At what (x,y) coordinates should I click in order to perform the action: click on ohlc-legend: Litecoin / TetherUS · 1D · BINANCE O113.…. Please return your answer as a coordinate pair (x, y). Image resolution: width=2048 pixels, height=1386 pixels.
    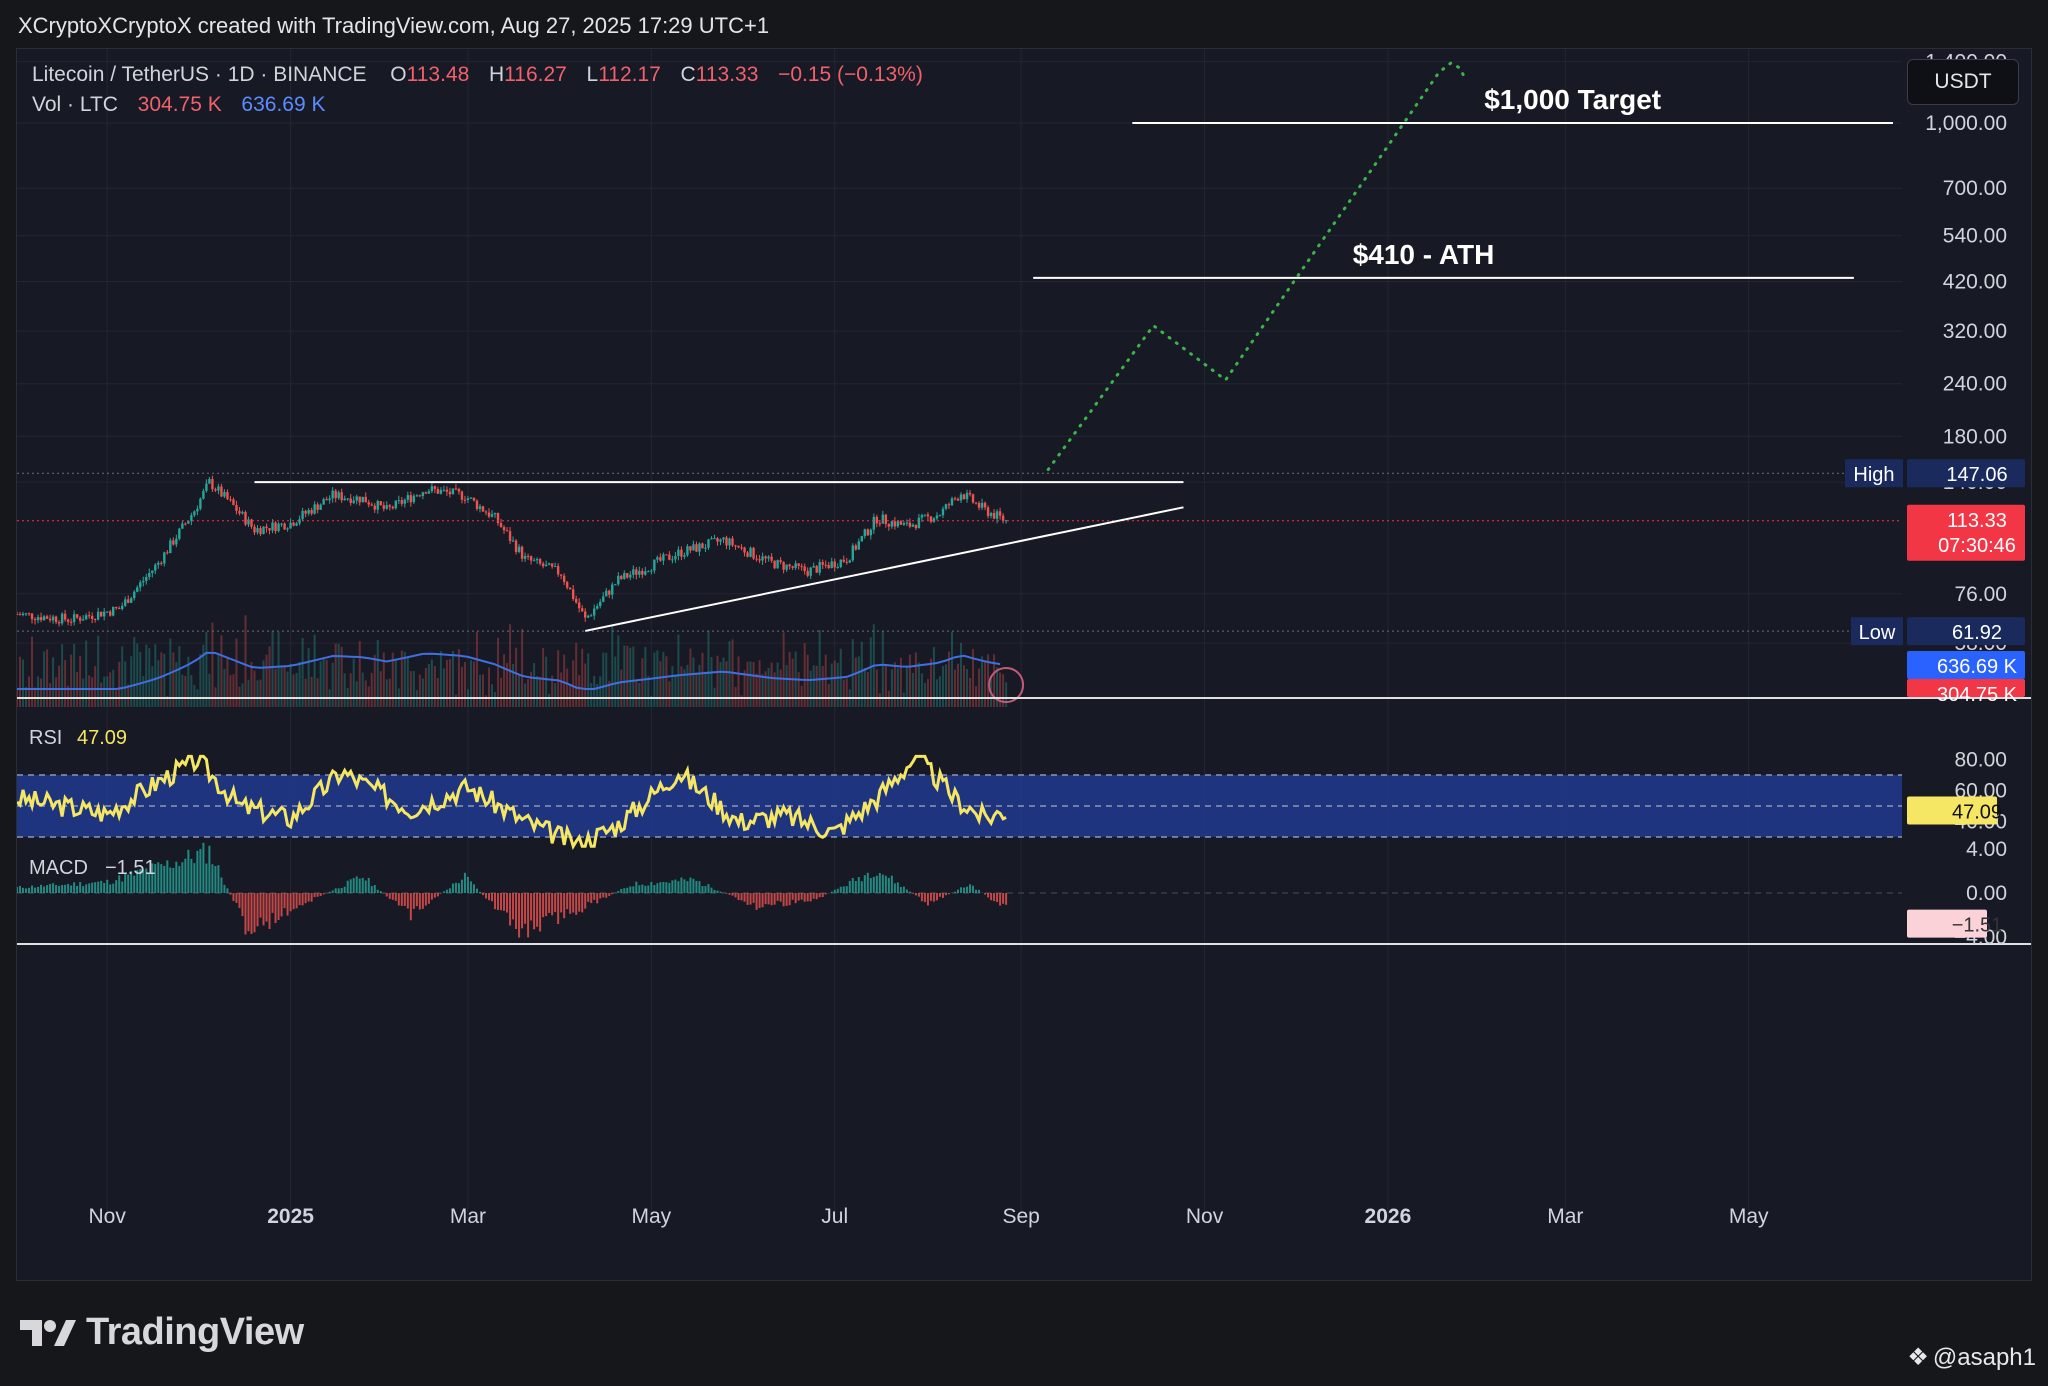
    Looking at the image, I should click on (477, 75).